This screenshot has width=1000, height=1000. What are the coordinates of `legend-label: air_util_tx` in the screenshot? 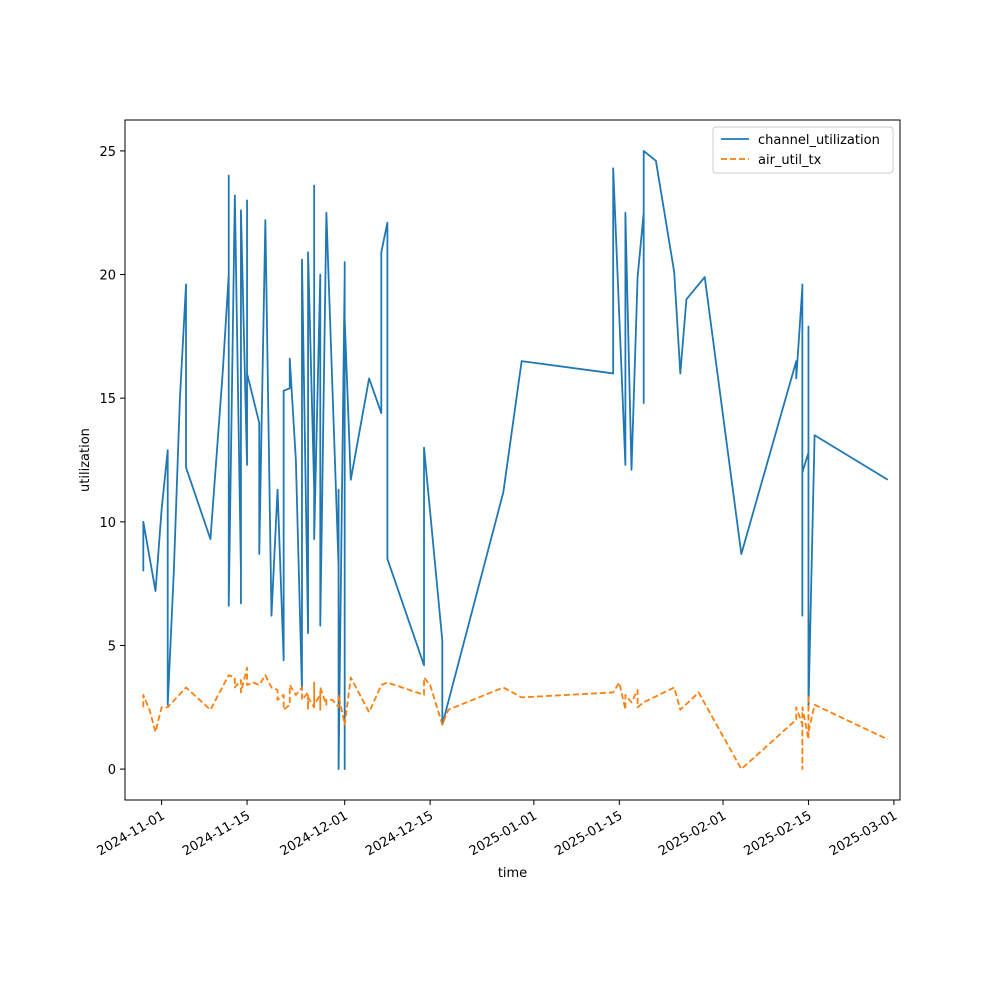 It's located at (790, 160).